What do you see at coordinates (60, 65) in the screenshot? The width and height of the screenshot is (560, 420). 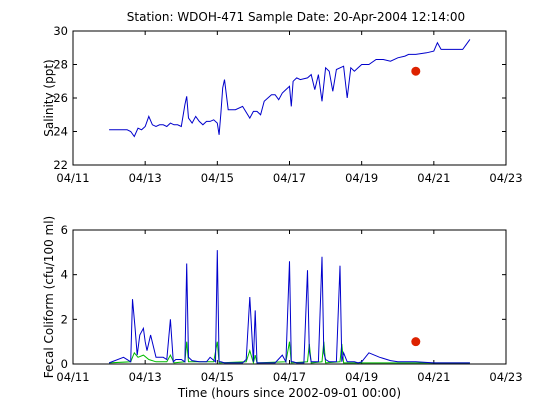 I see `y-tick-label: 28` at bounding box center [60, 65].